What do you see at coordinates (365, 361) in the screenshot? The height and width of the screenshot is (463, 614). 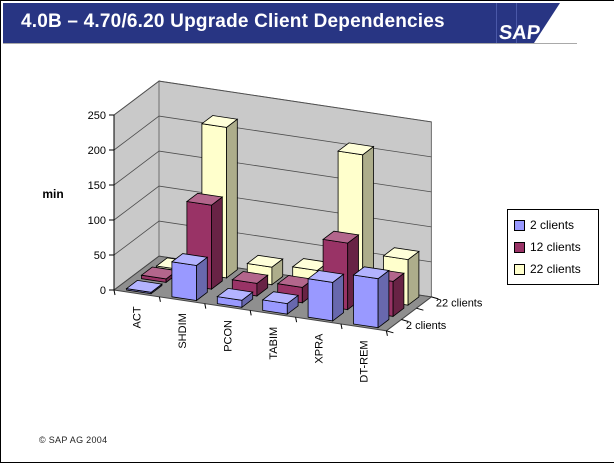 I see `category-label: DT-REM` at bounding box center [365, 361].